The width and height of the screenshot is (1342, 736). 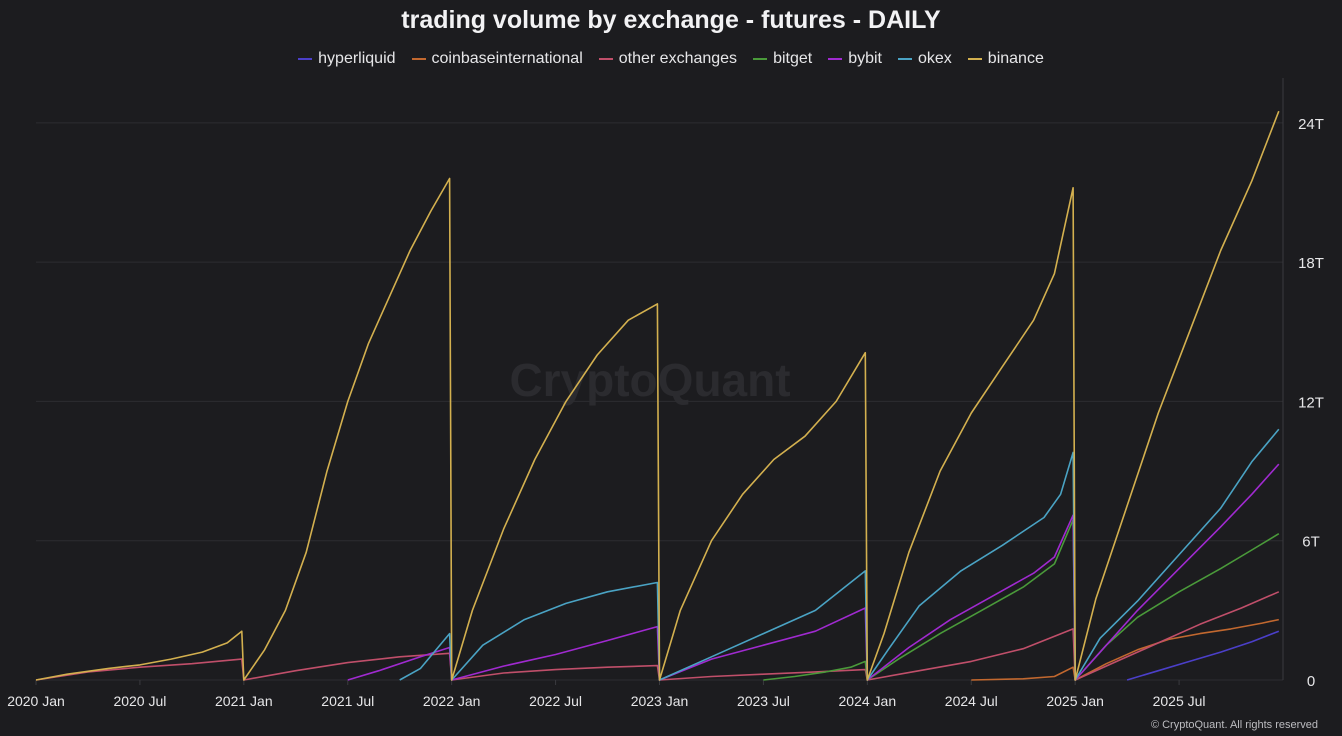 I want to click on y-tick-label: 0, so click(x=1311, y=681).